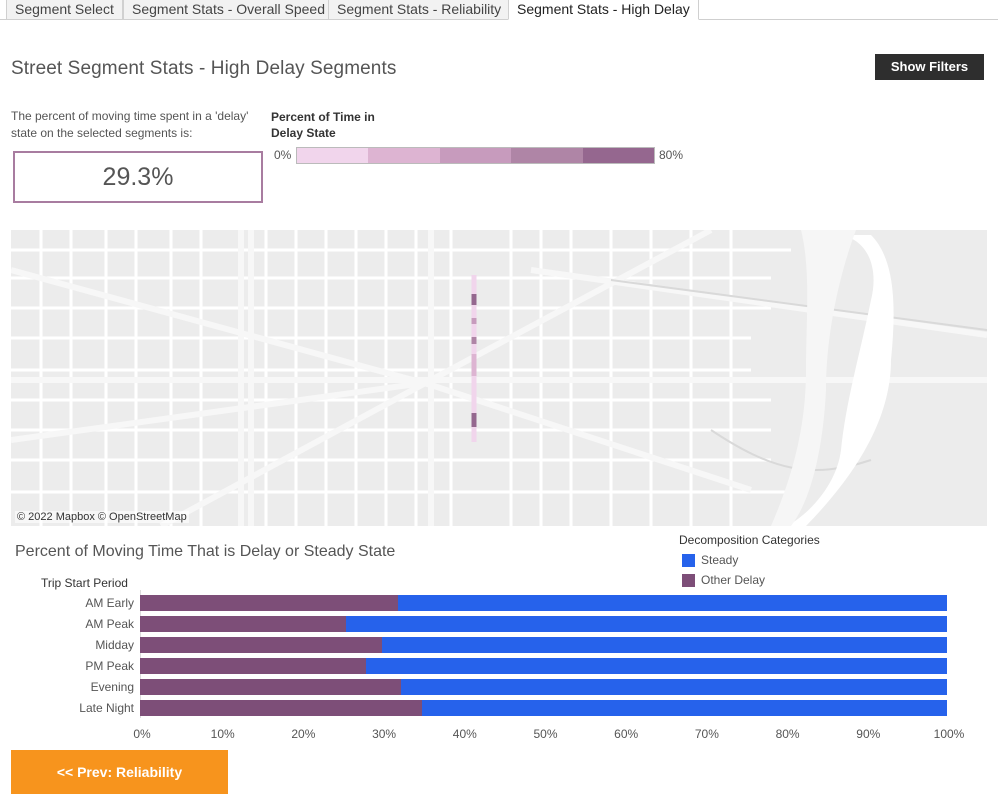 The image size is (998, 809). Describe the element at coordinates (102, 517) in the screenshot. I see `map-credit: © 2022 Mapbox © OpenStreetMap` at that location.